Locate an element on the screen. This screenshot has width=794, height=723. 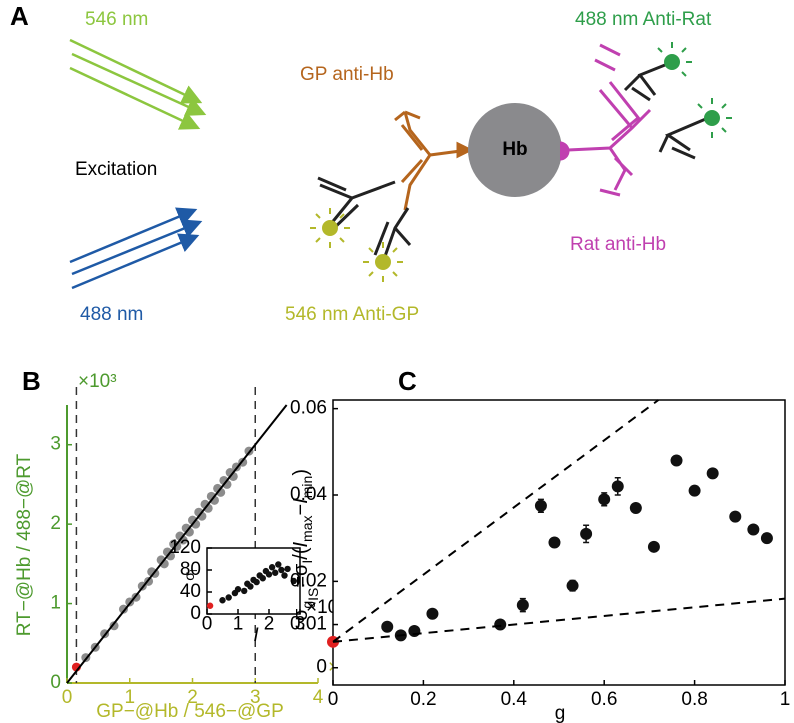
beam-label: 488 nm is located at coordinates (111, 314).